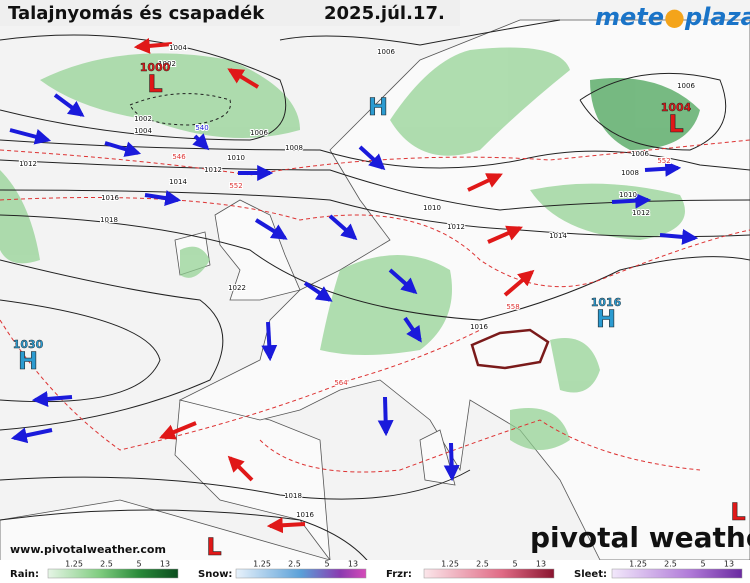 This screenshot has height=583, width=750. What do you see at coordinates (640, 537) in the screenshot?
I see `brand: pivotal weather` at bounding box center [640, 537].